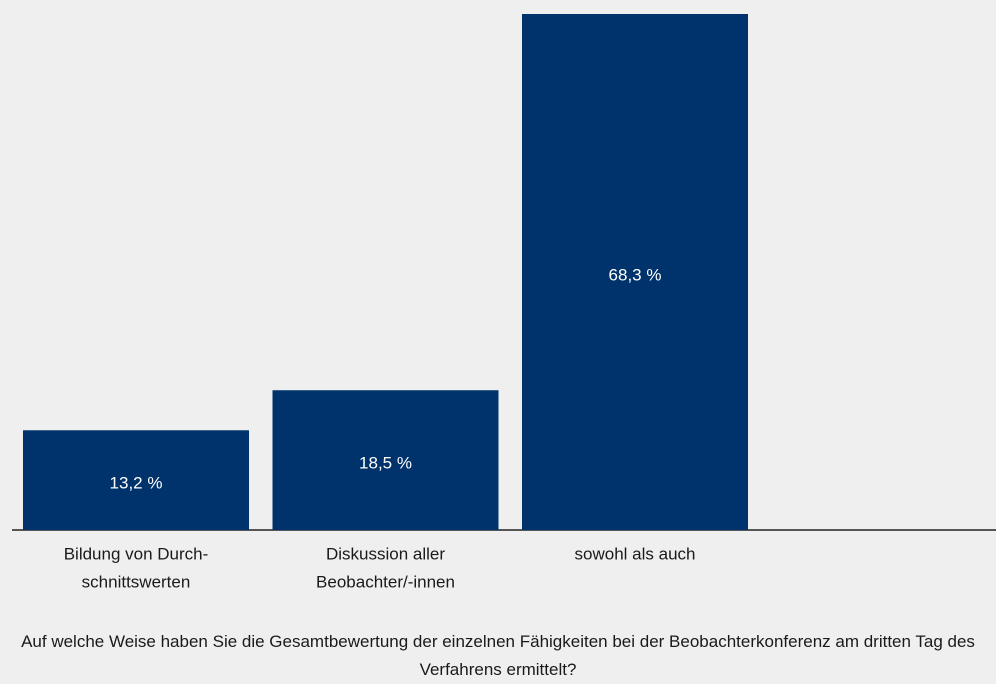 The height and width of the screenshot is (684, 996). Describe the element at coordinates (385, 553) in the screenshot. I see `x-tick-label: Diskussion aller` at that location.